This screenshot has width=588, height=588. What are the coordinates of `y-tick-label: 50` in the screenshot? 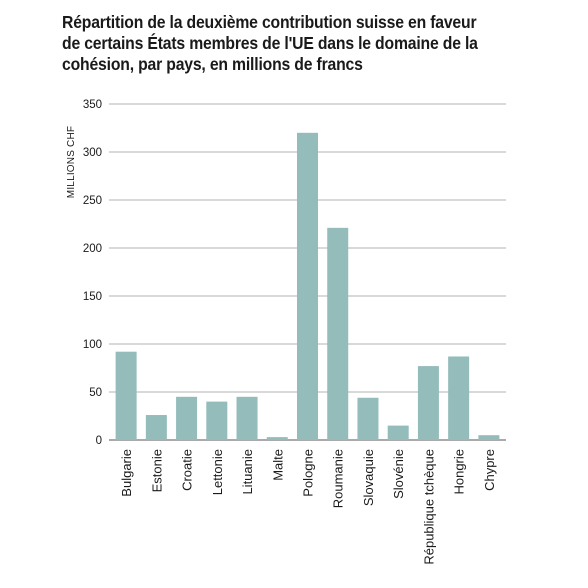 It's located at (95, 393).